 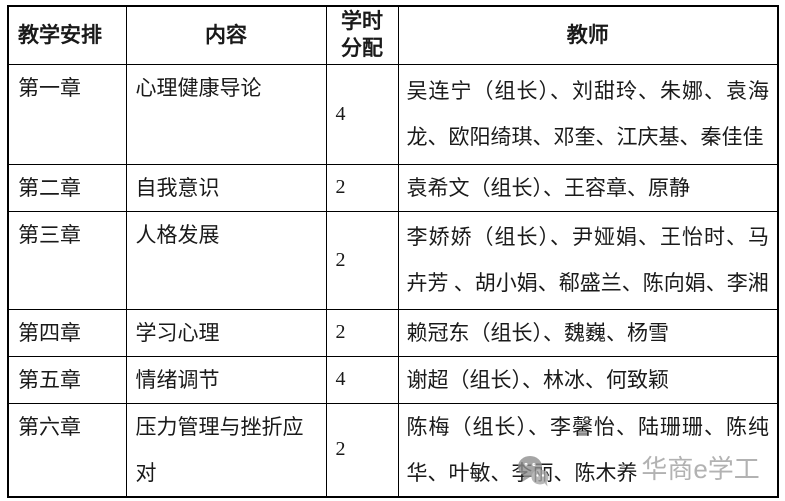 What do you see at coordinates (226, 379) in the screenshot?
I see `content-cell: 情绪调节` at bounding box center [226, 379].